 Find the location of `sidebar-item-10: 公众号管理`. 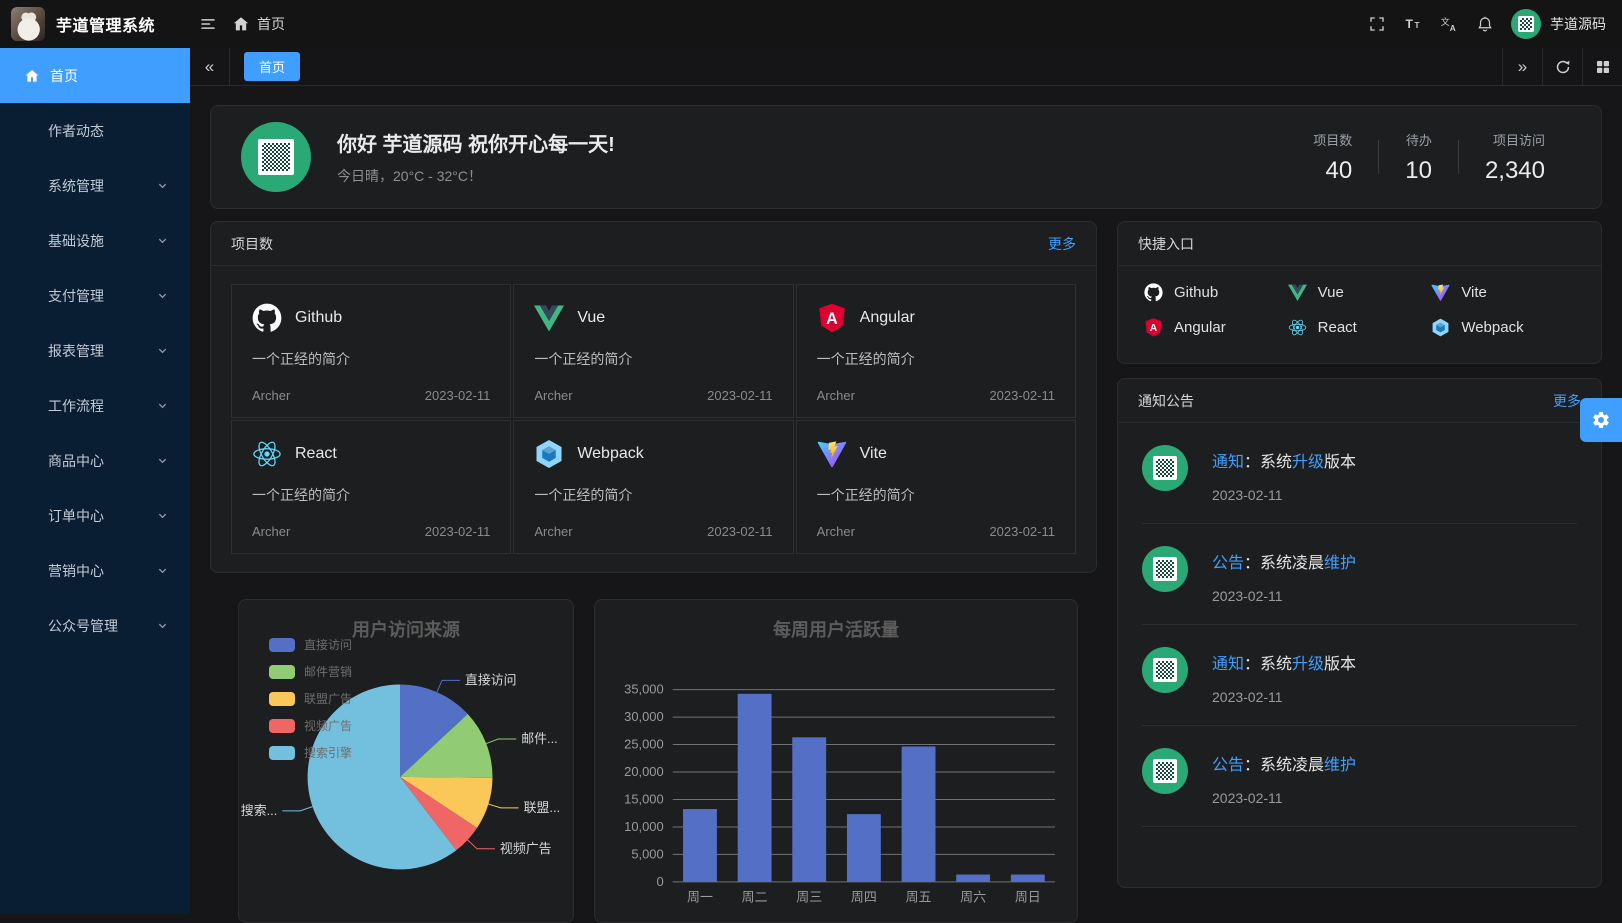

sidebar-item-10: 公众号管理 is located at coordinates (95, 625).